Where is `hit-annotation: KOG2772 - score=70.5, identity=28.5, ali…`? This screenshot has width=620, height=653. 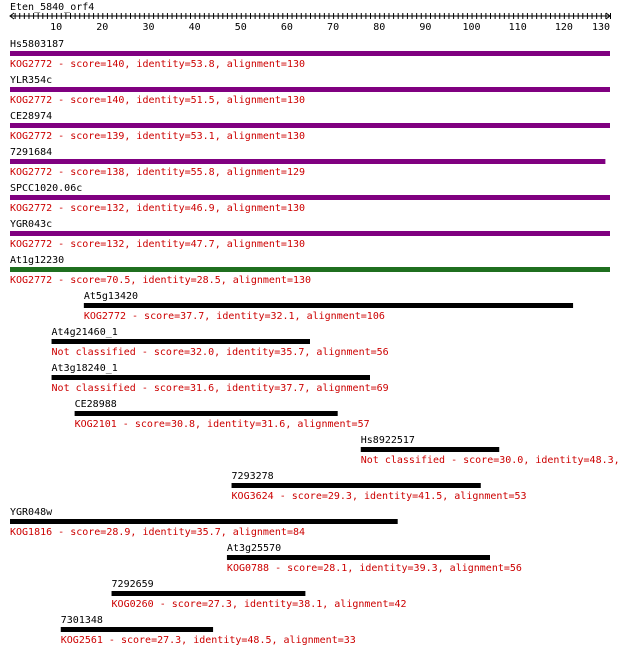 hit-annotation: KOG2772 - score=70.5, identity=28.5, ali… is located at coordinates (160, 280).